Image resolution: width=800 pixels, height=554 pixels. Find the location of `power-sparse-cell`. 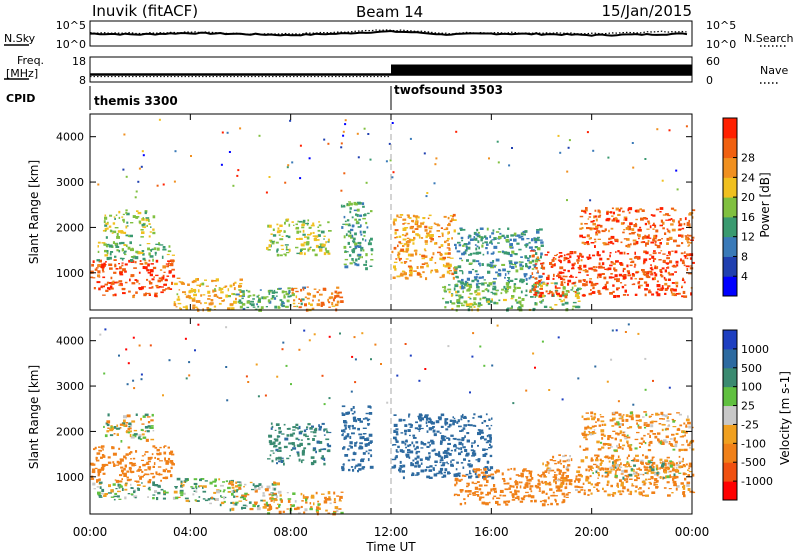

power-sparse-cell is located at coordinates (343, 135).